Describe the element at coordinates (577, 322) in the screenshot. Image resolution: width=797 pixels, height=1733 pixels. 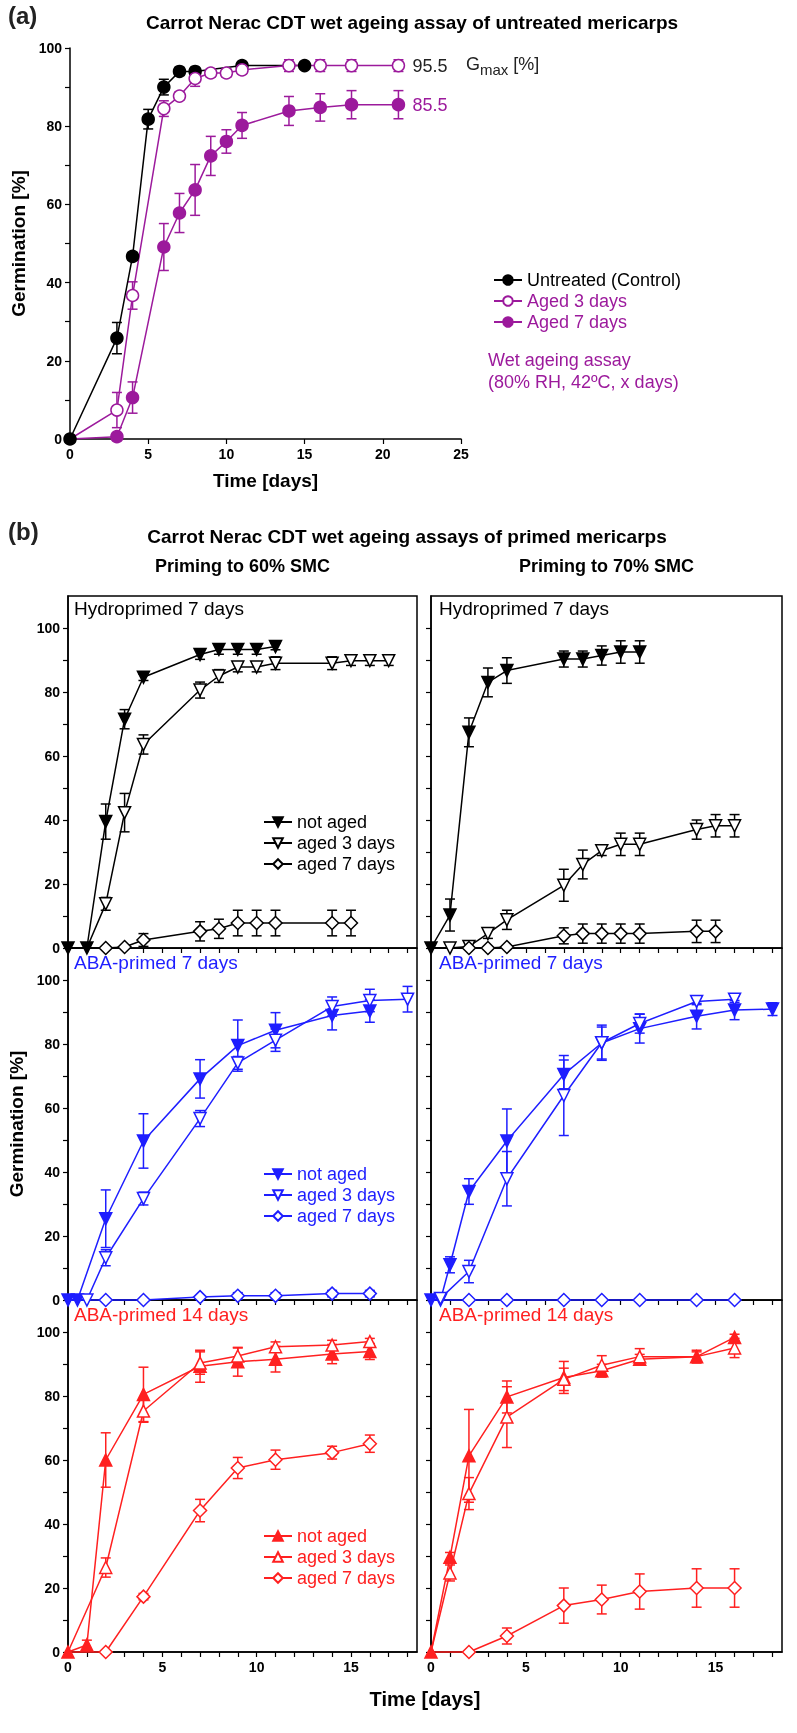
I see `legend-label: Aged 7 days` at that location.